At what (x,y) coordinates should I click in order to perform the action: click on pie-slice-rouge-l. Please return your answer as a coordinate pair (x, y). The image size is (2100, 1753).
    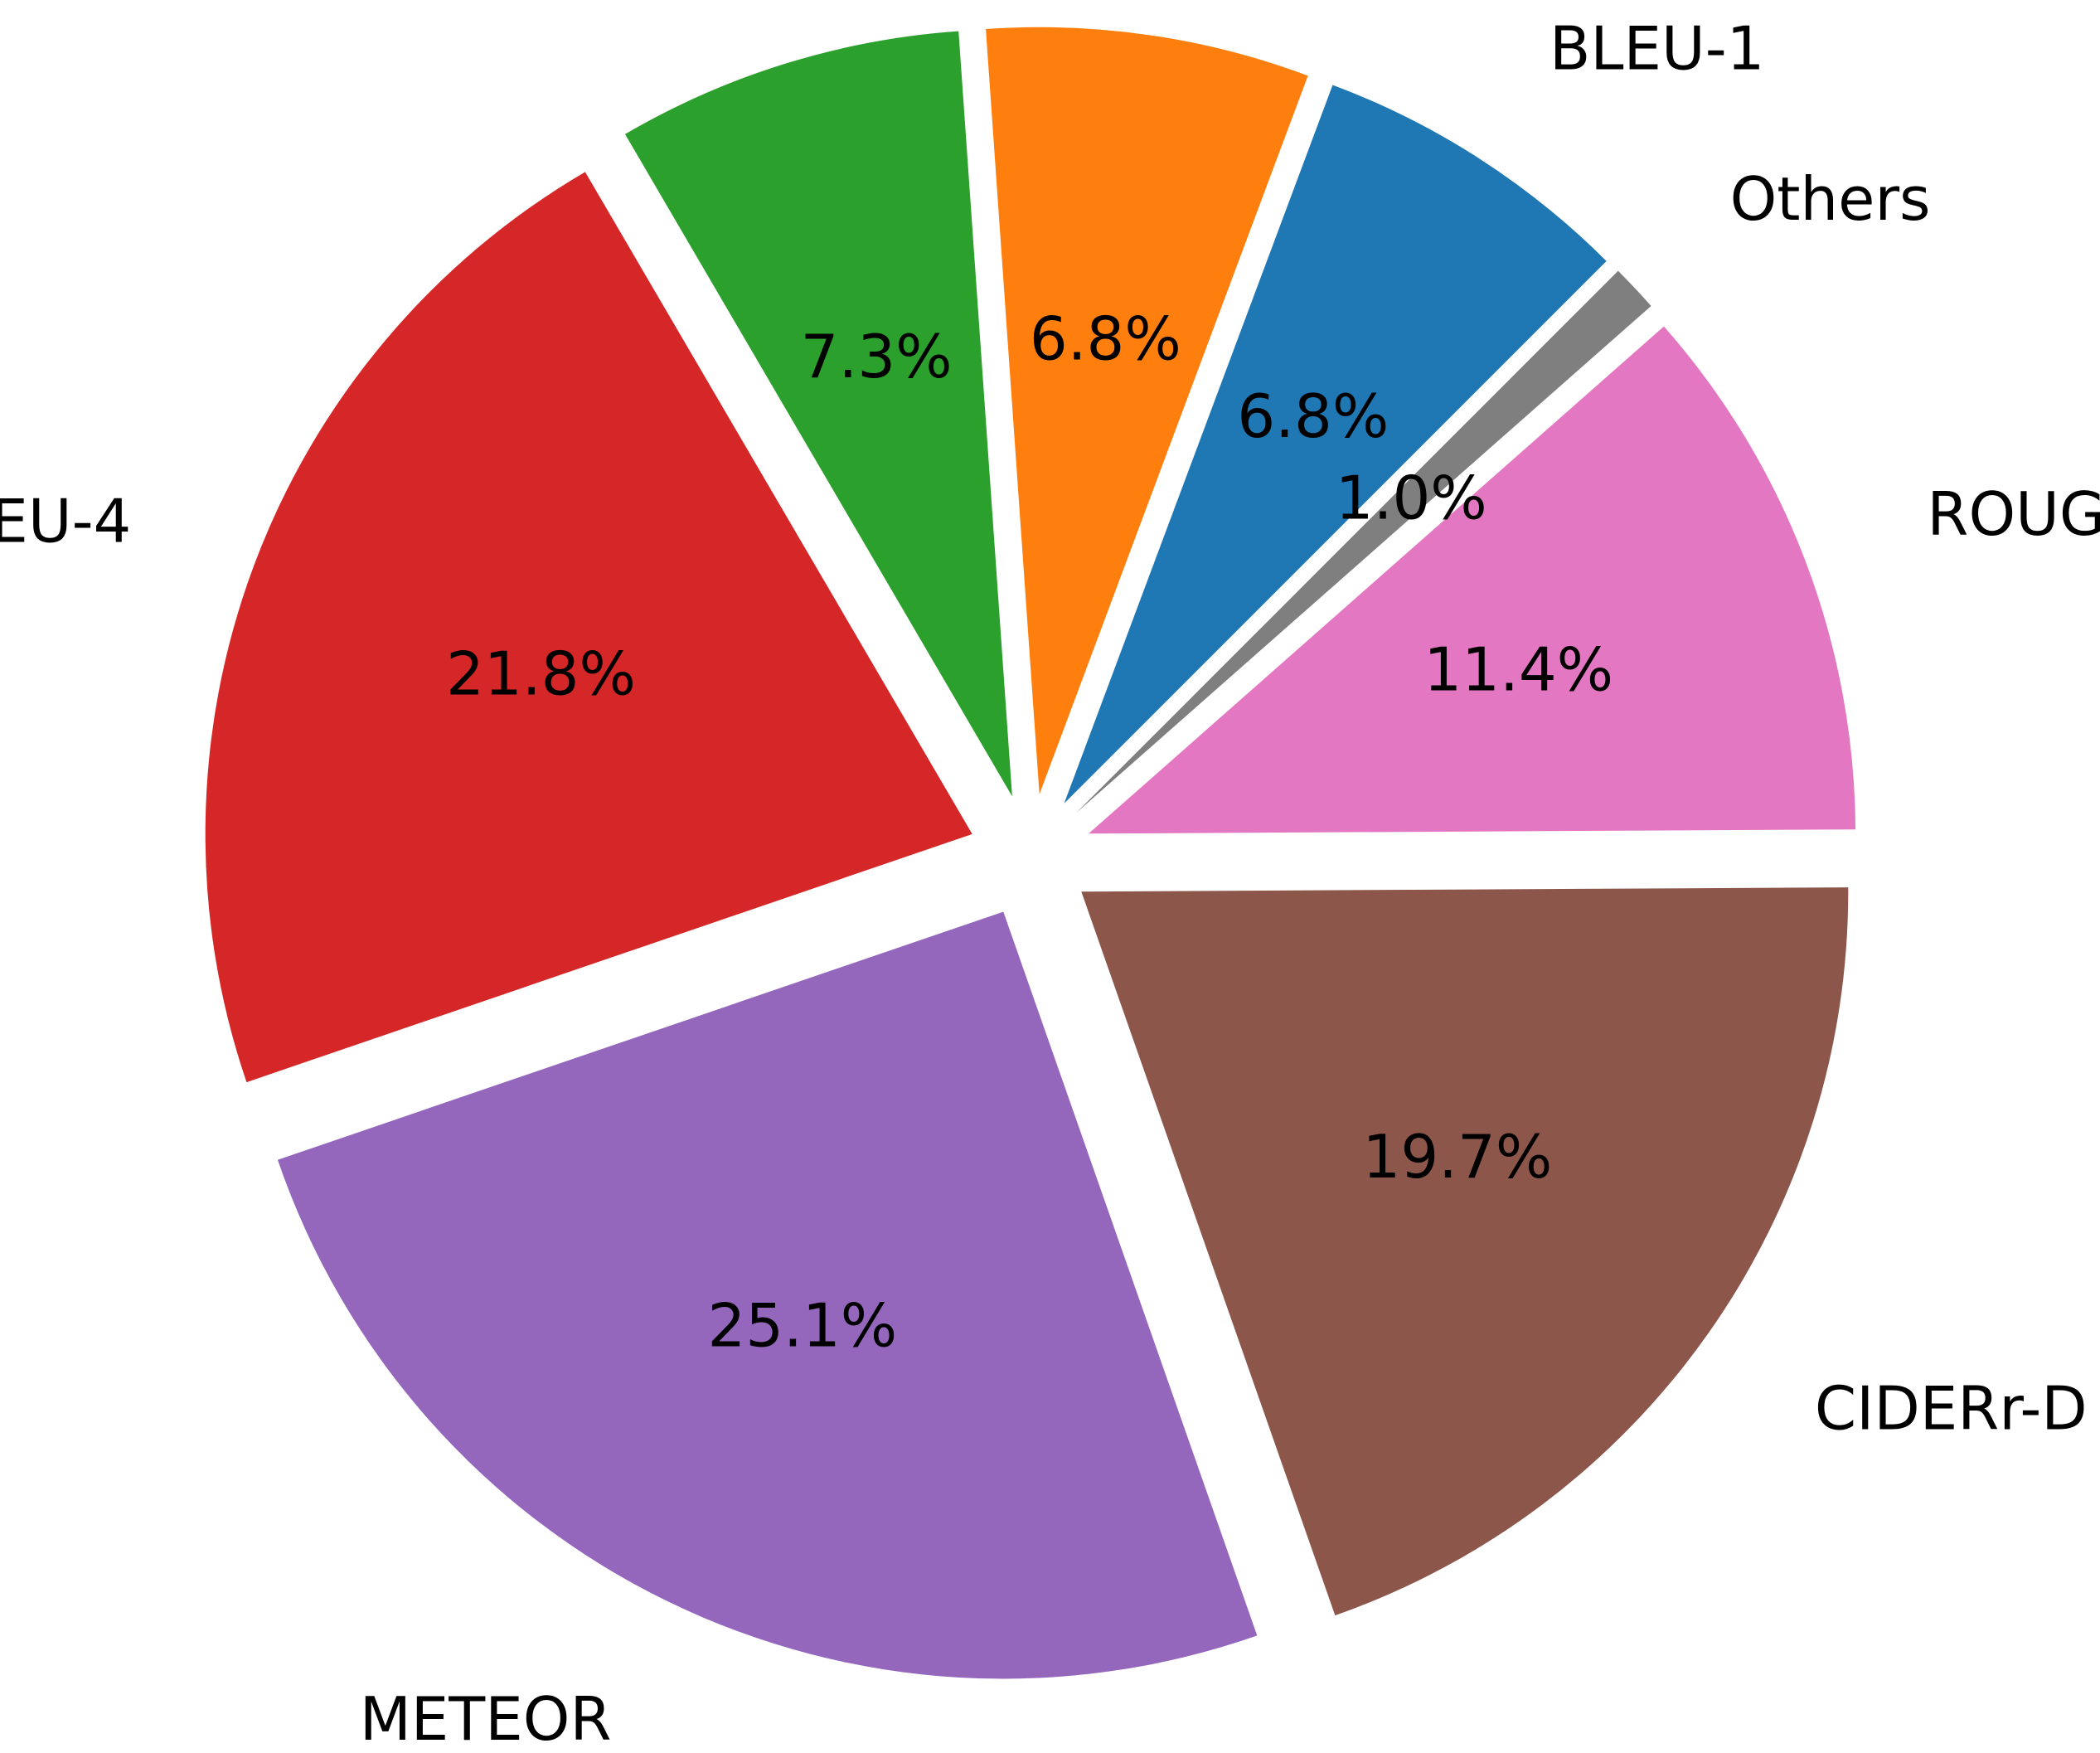
    Looking at the image, I should click on (1472, 580).